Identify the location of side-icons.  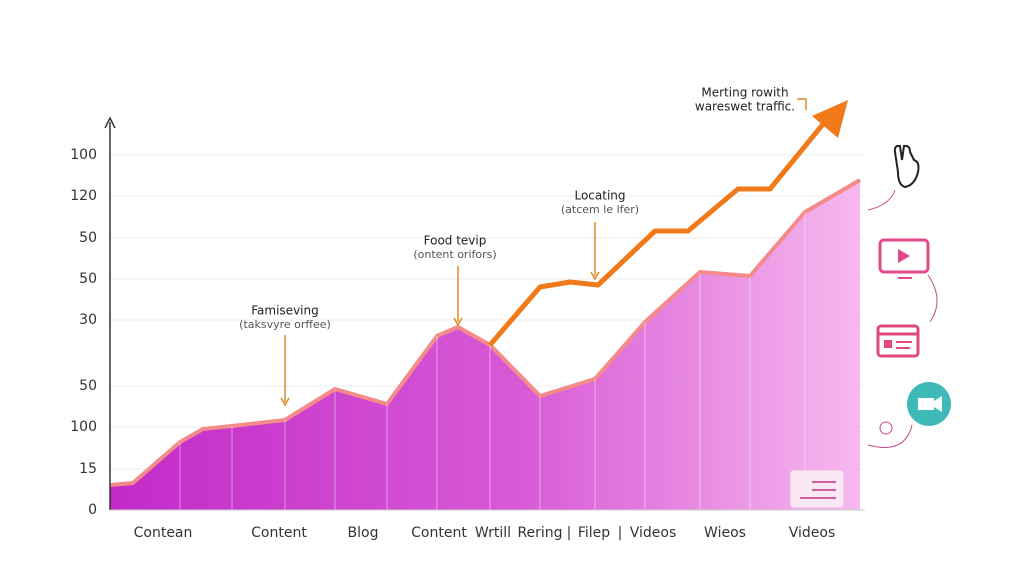
(870, 326).